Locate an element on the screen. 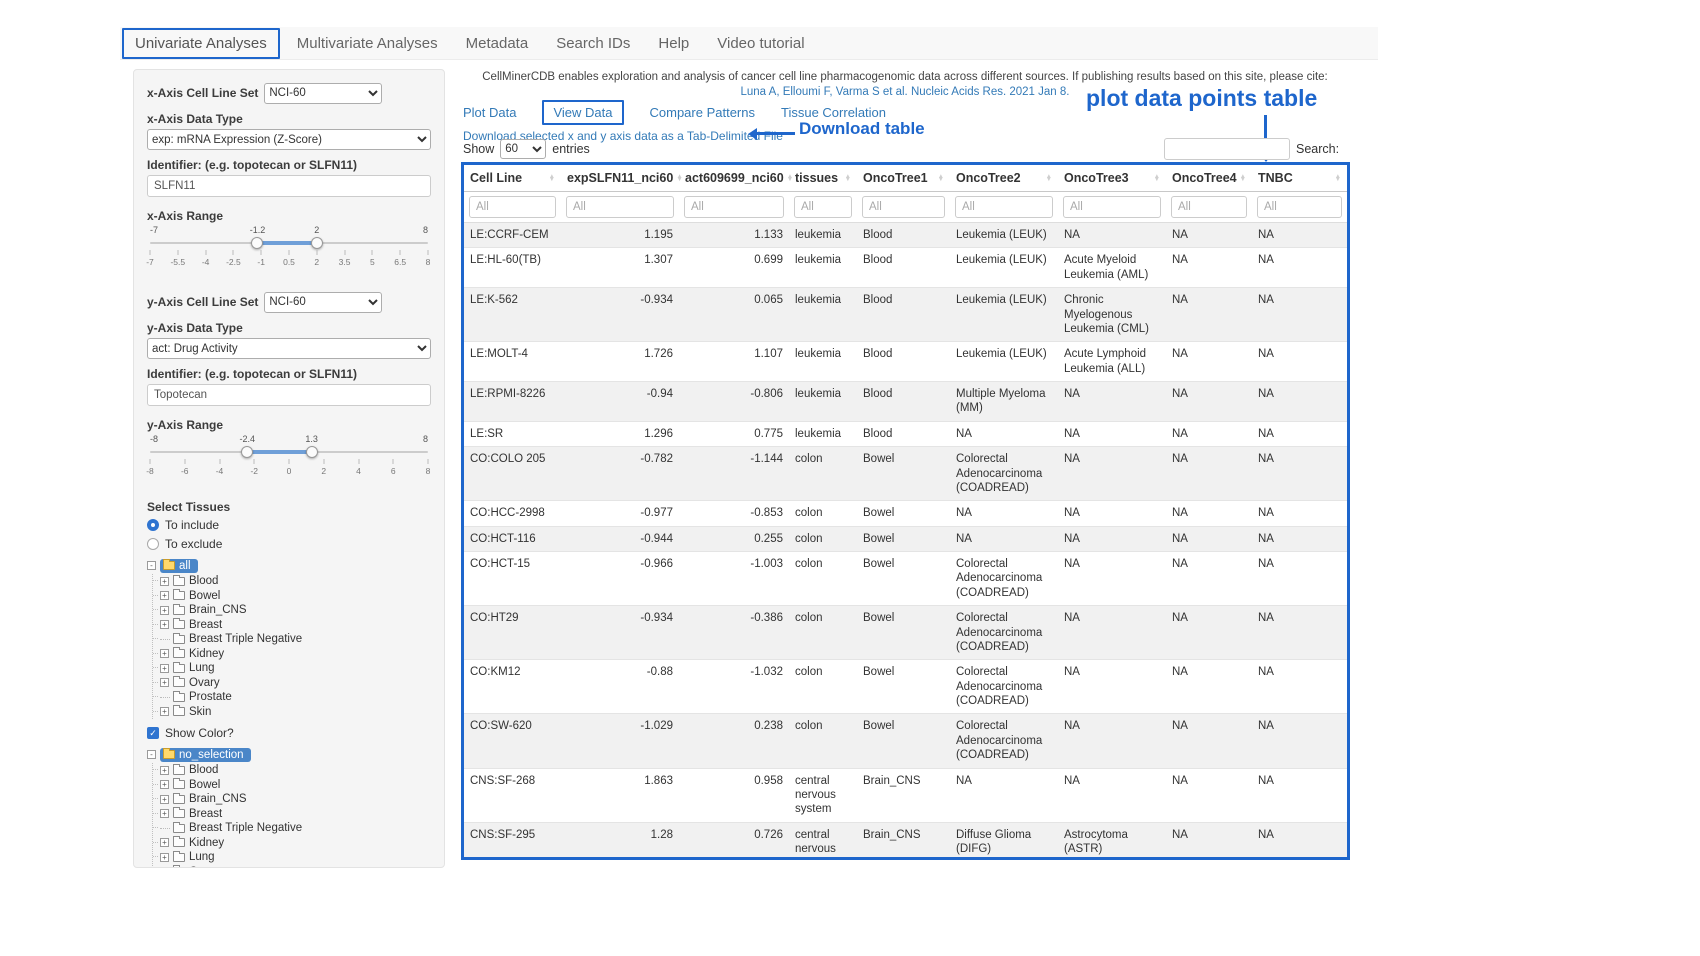 The width and height of the screenshot is (1700, 956). filter-input-tnbc is located at coordinates (1299, 207).